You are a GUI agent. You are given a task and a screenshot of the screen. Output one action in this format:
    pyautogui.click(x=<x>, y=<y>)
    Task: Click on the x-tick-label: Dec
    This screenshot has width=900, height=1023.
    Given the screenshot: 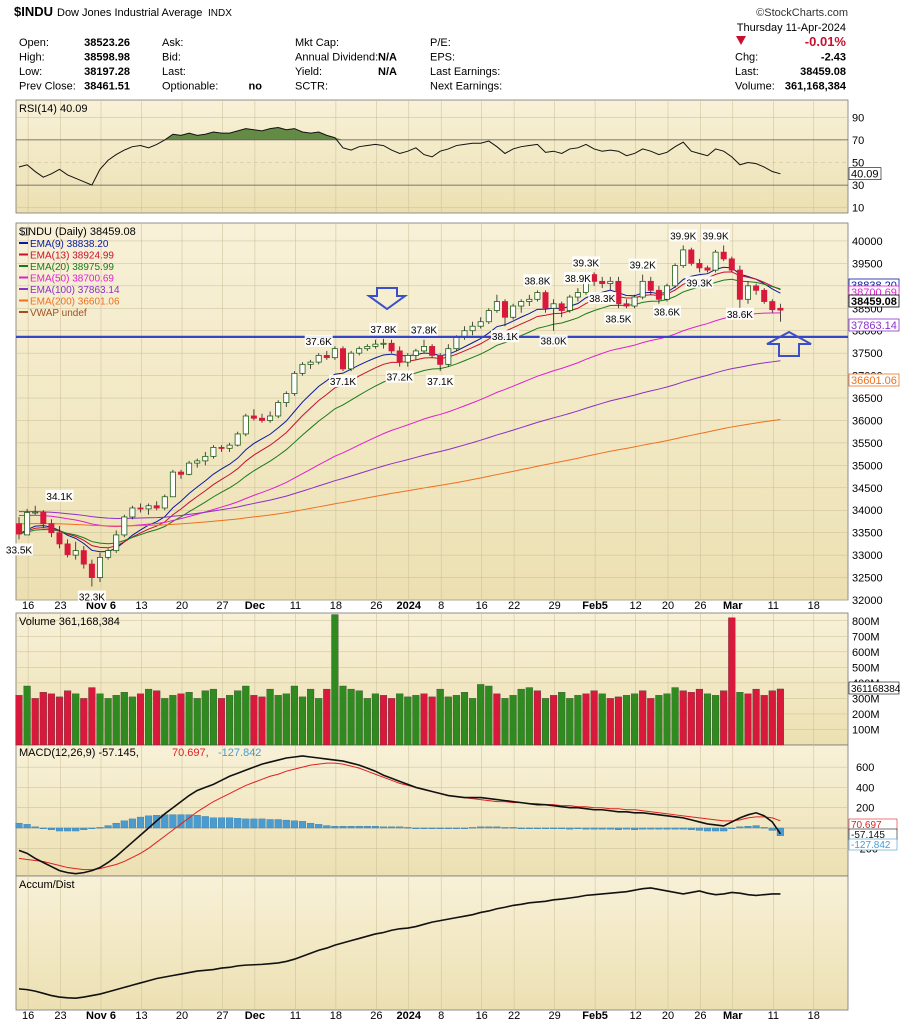 What is the action you would take?
    pyautogui.click(x=255, y=1016)
    